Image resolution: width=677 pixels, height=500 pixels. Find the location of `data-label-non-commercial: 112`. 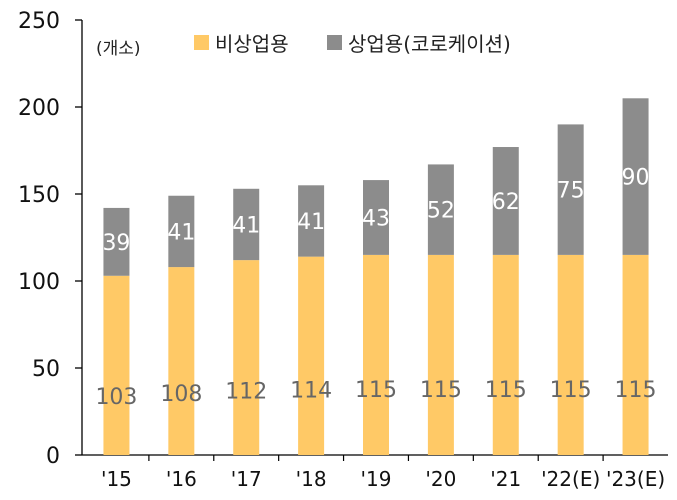

data-label-non-commercial: 112 is located at coordinates (246, 392).